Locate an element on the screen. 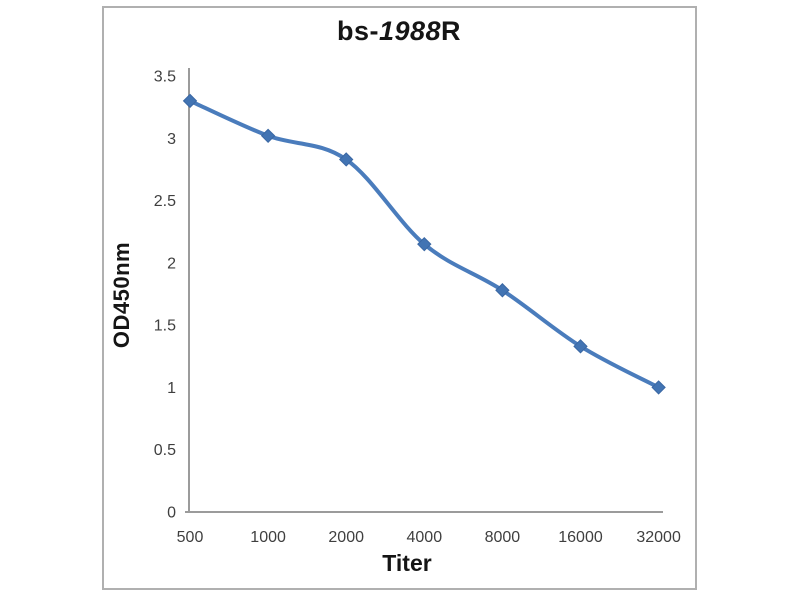 The image size is (800, 600). x-tick-label: 2000 is located at coordinates (346, 537).